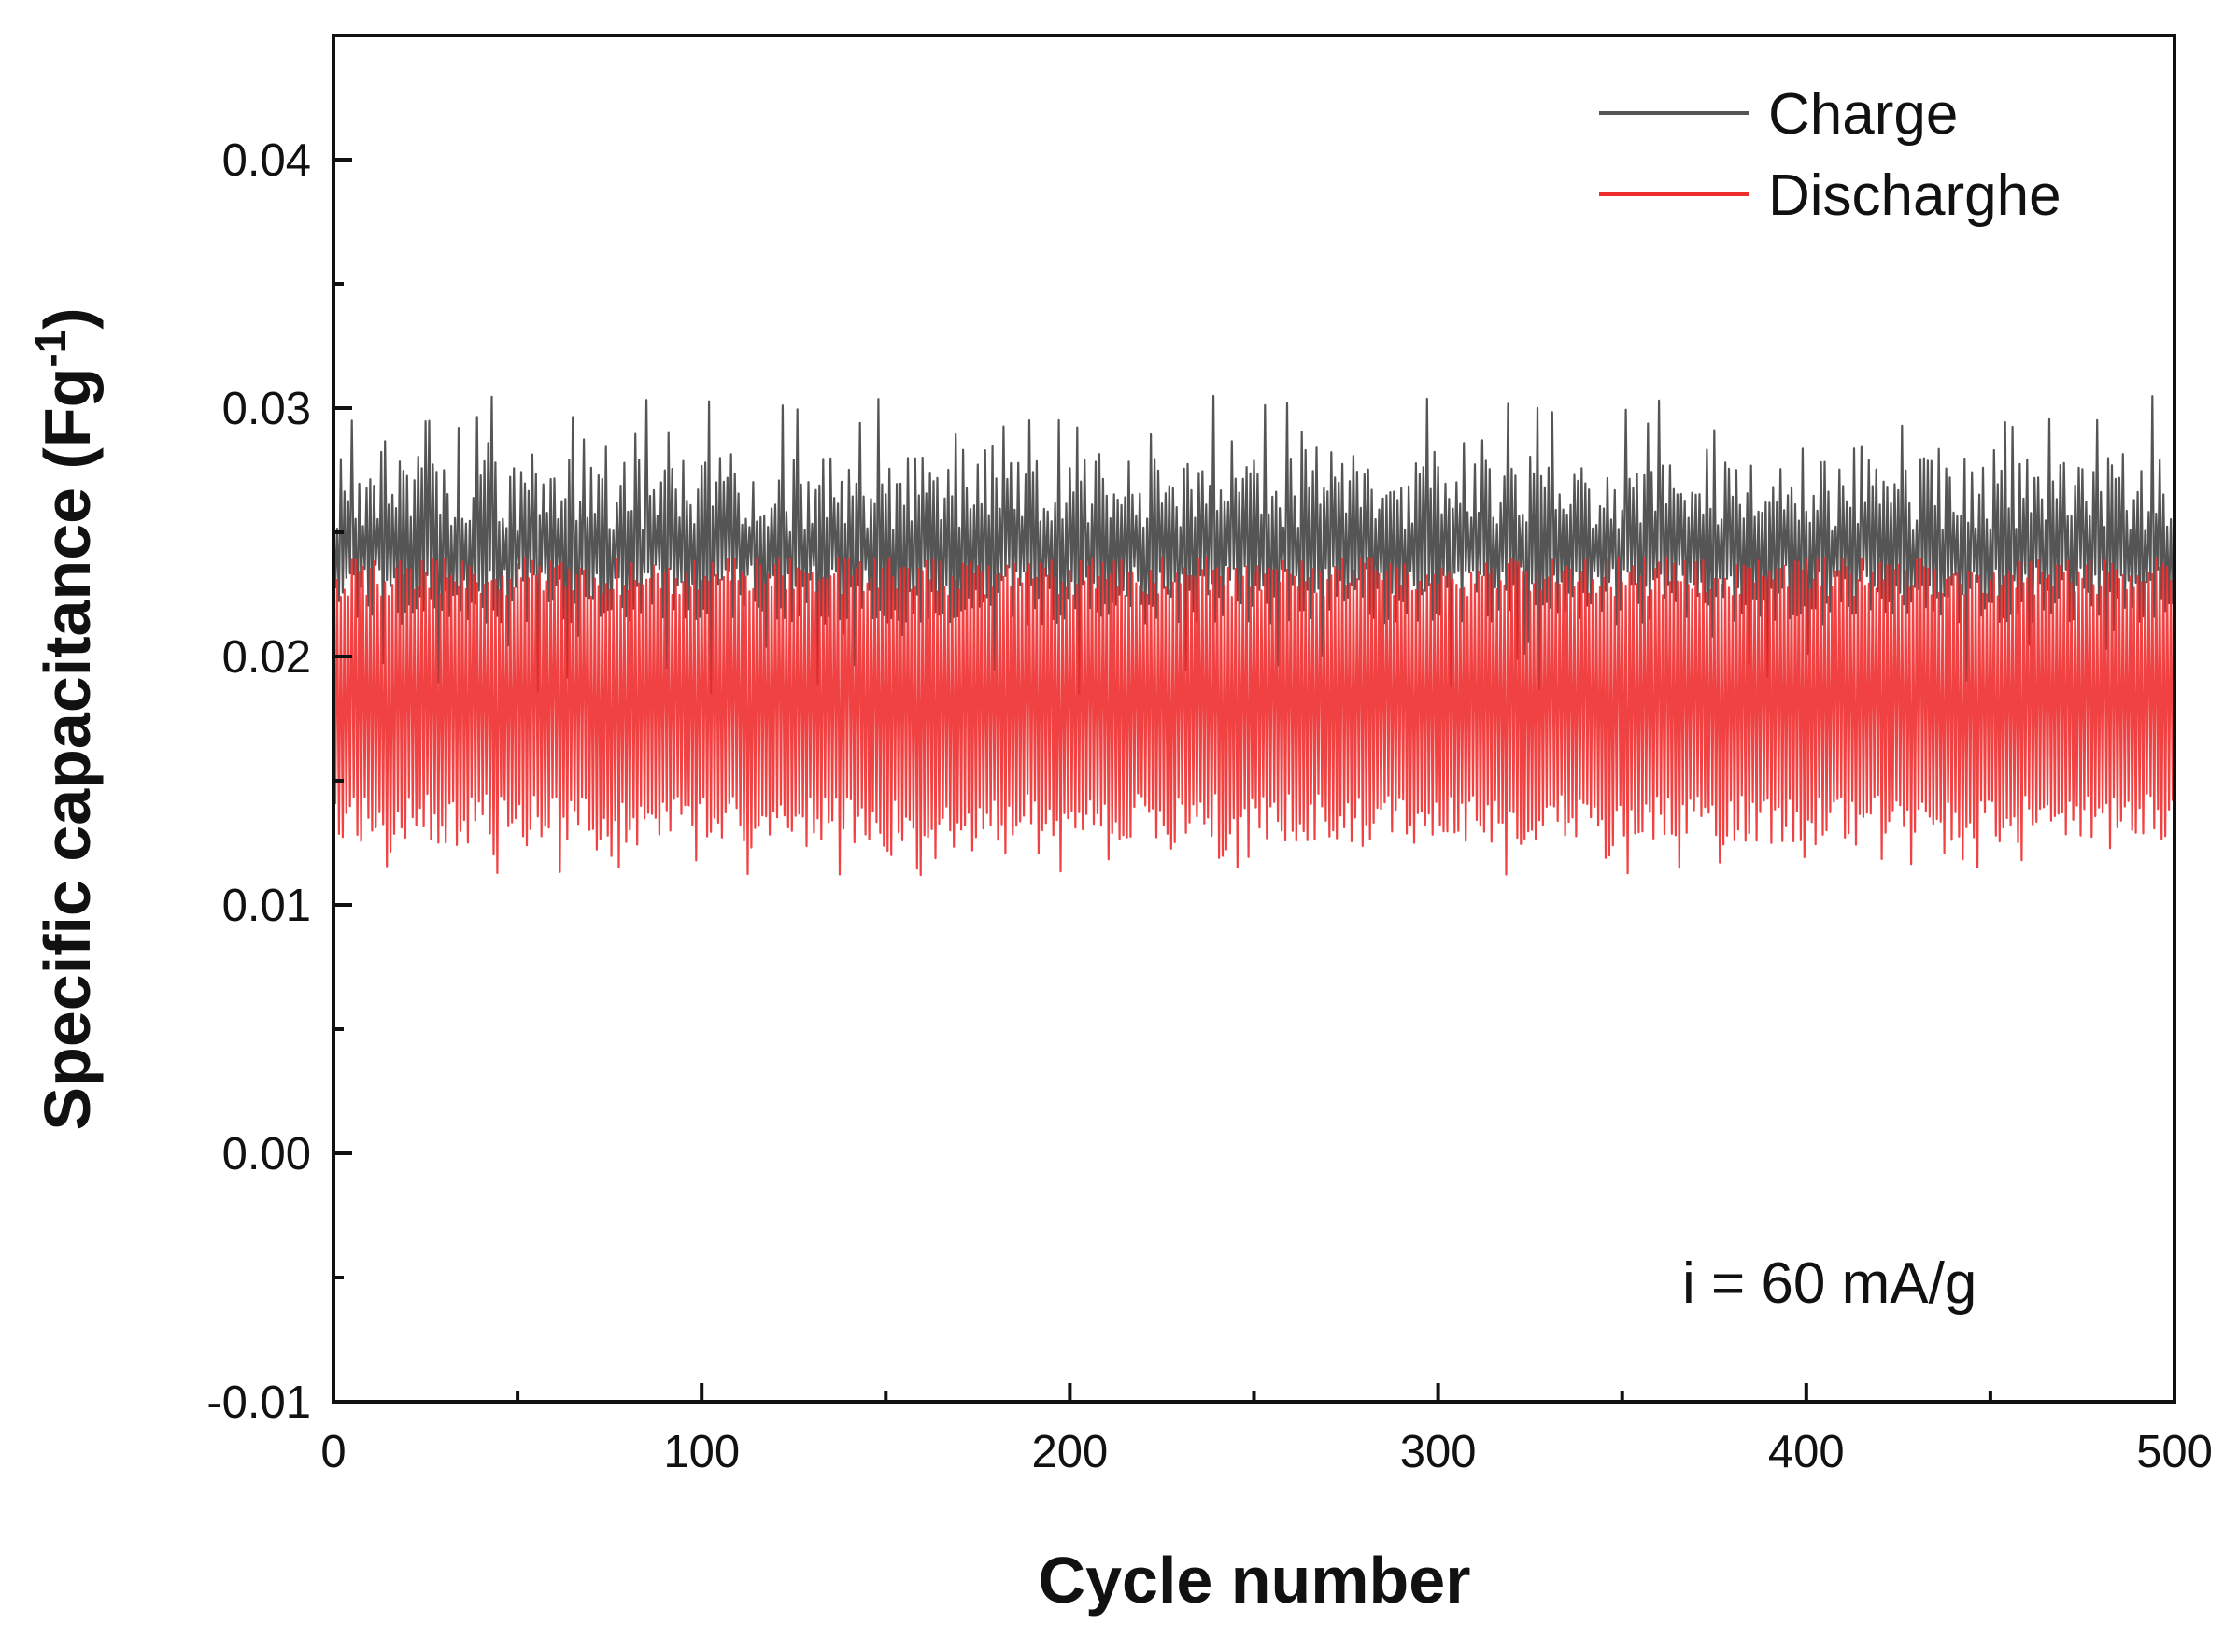 This screenshot has width=2238, height=1652. I want to click on y-tick-label: 0.02, so click(266, 657).